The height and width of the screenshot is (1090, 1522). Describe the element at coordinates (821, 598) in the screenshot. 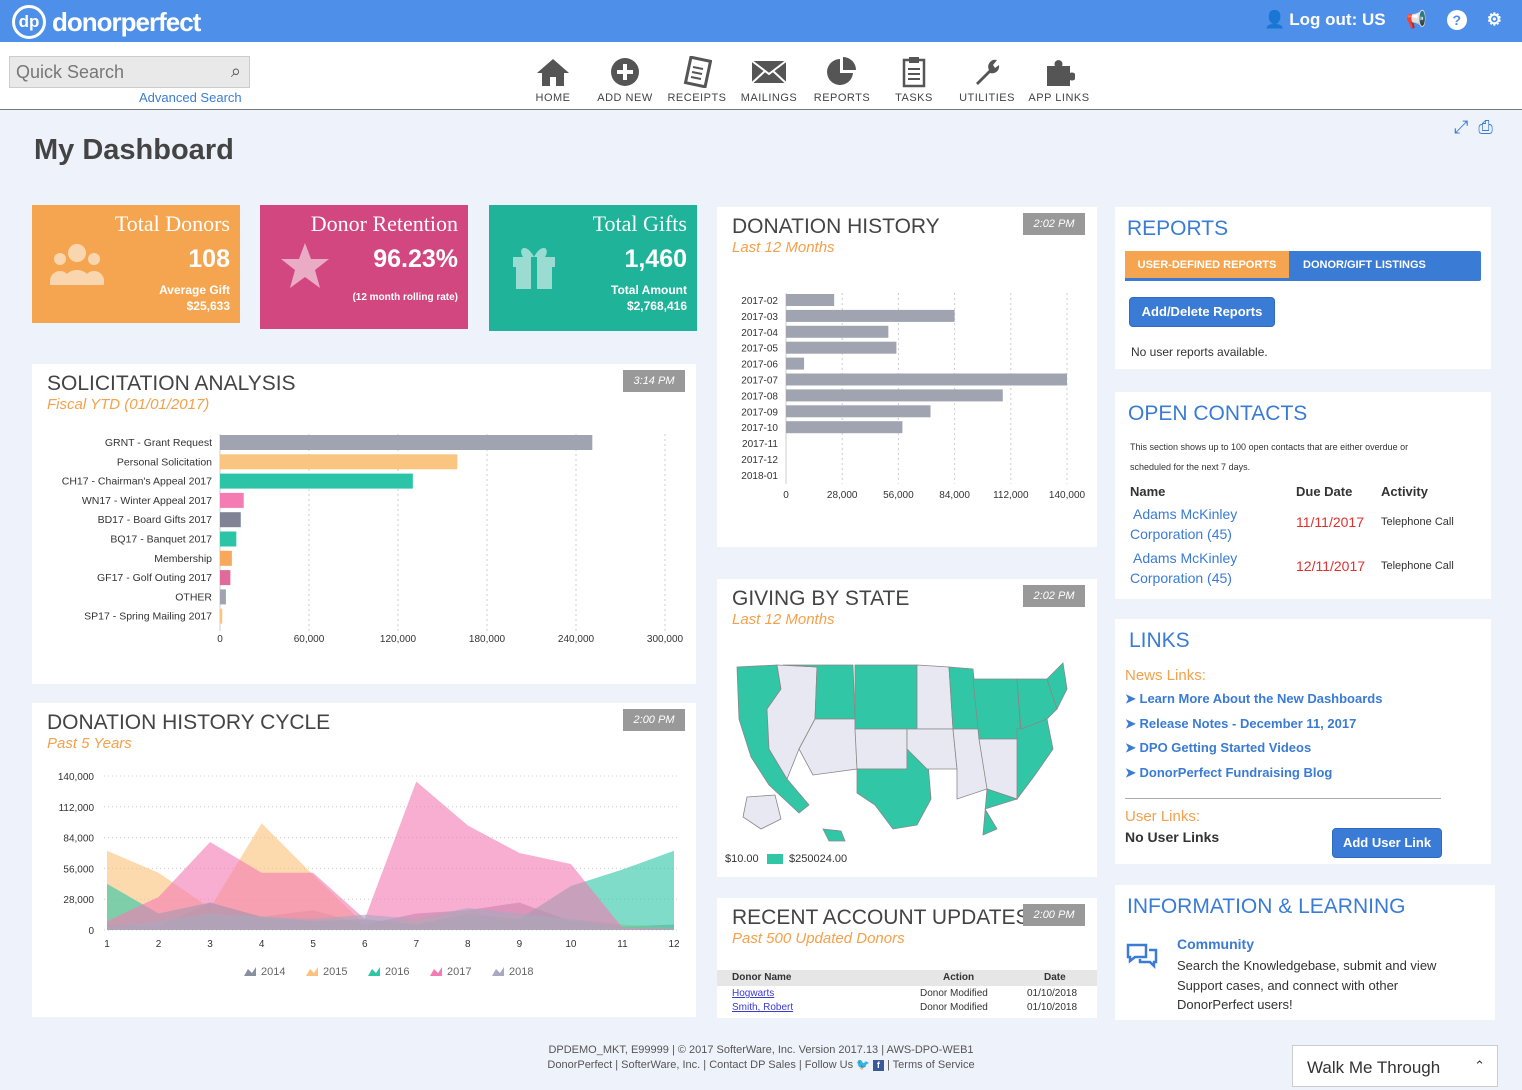

I see `card-title: GIVING BY STATE` at that location.